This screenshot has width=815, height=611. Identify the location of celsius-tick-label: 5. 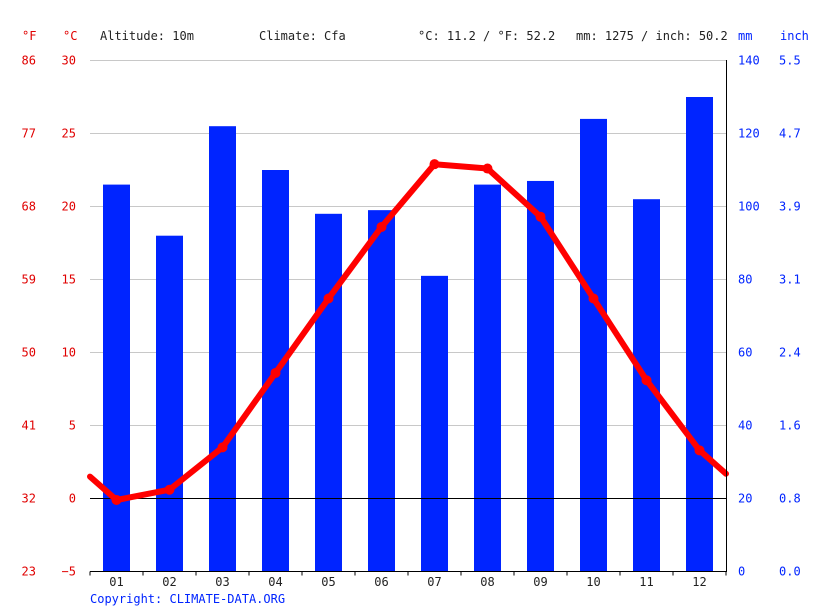
(72, 426).